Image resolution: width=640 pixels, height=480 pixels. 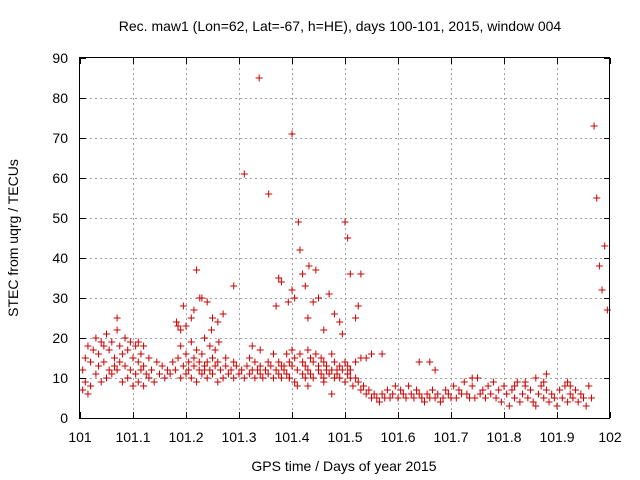 I want to click on x-tick-label: 101, so click(x=80, y=437).